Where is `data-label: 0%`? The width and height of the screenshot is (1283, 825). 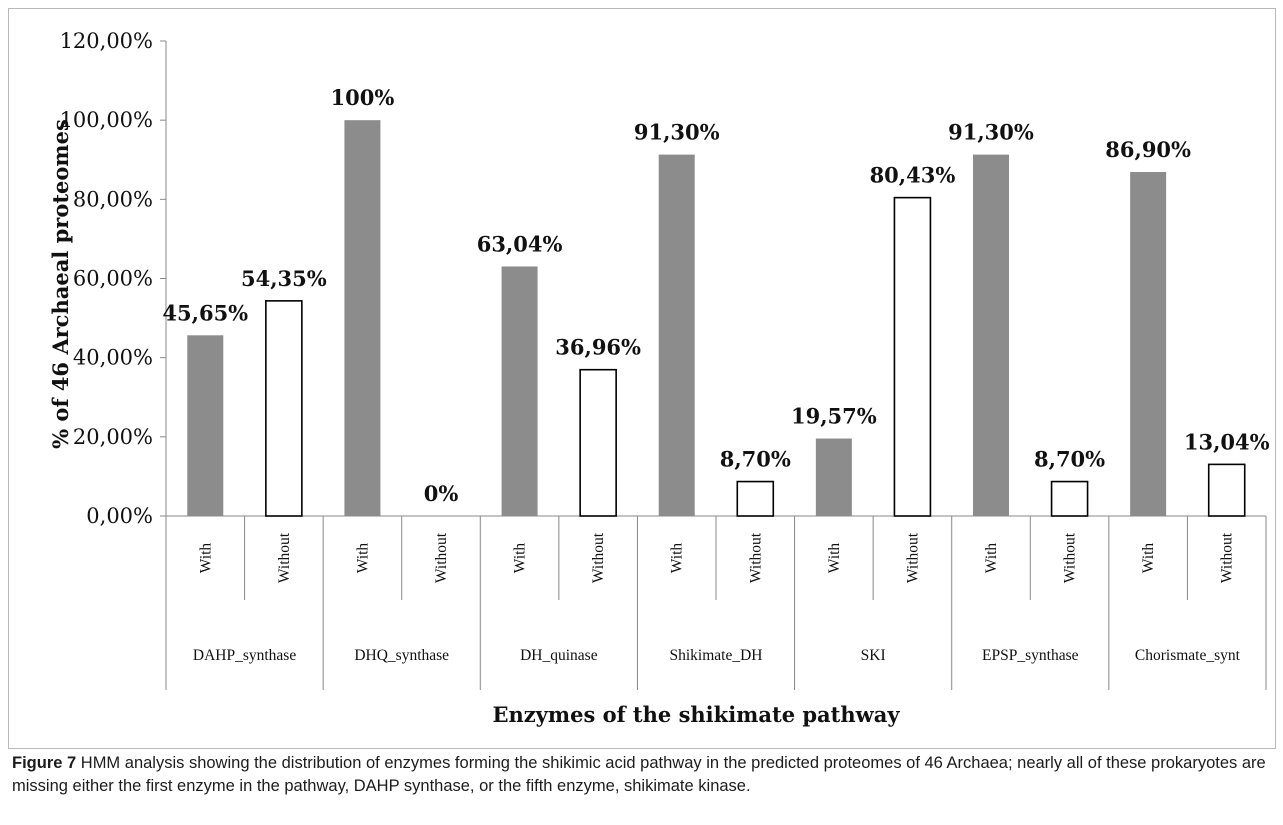
data-label: 0% is located at coordinates (441, 493).